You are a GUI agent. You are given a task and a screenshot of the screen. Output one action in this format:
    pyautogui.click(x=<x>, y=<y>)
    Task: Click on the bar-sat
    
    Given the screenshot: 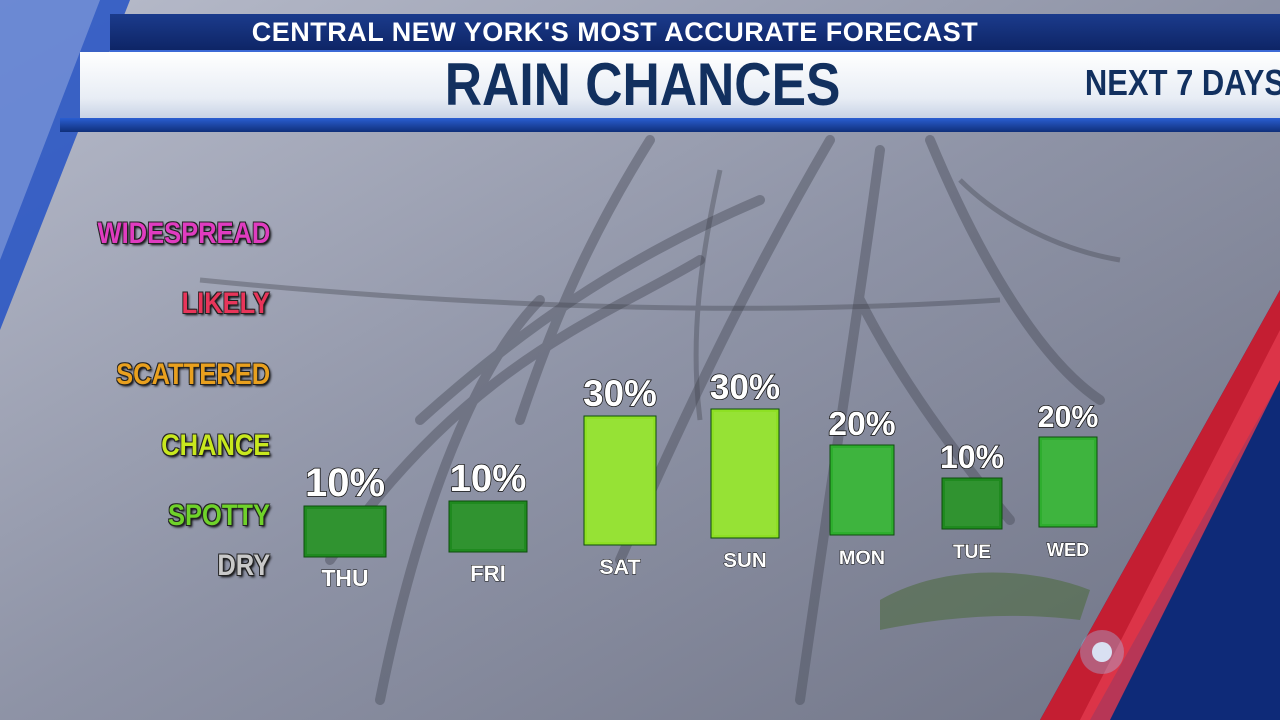 What is the action you would take?
    pyautogui.click(x=620, y=480)
    